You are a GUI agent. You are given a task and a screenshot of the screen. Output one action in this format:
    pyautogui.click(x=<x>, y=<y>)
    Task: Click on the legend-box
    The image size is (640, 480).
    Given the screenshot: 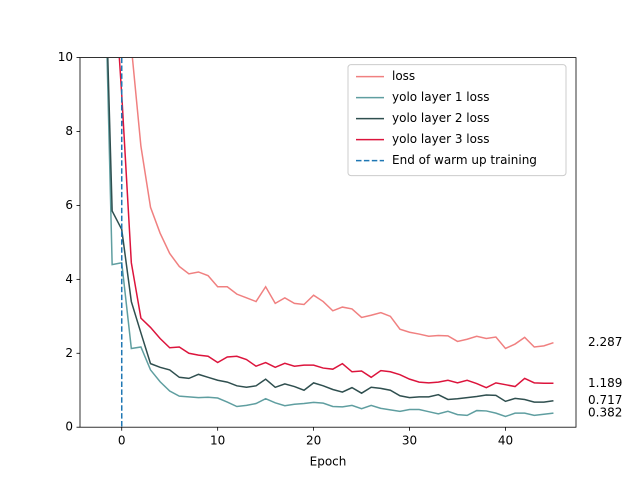 What is the action you would take?
    pyautogui.click(x=457, y=120)
    